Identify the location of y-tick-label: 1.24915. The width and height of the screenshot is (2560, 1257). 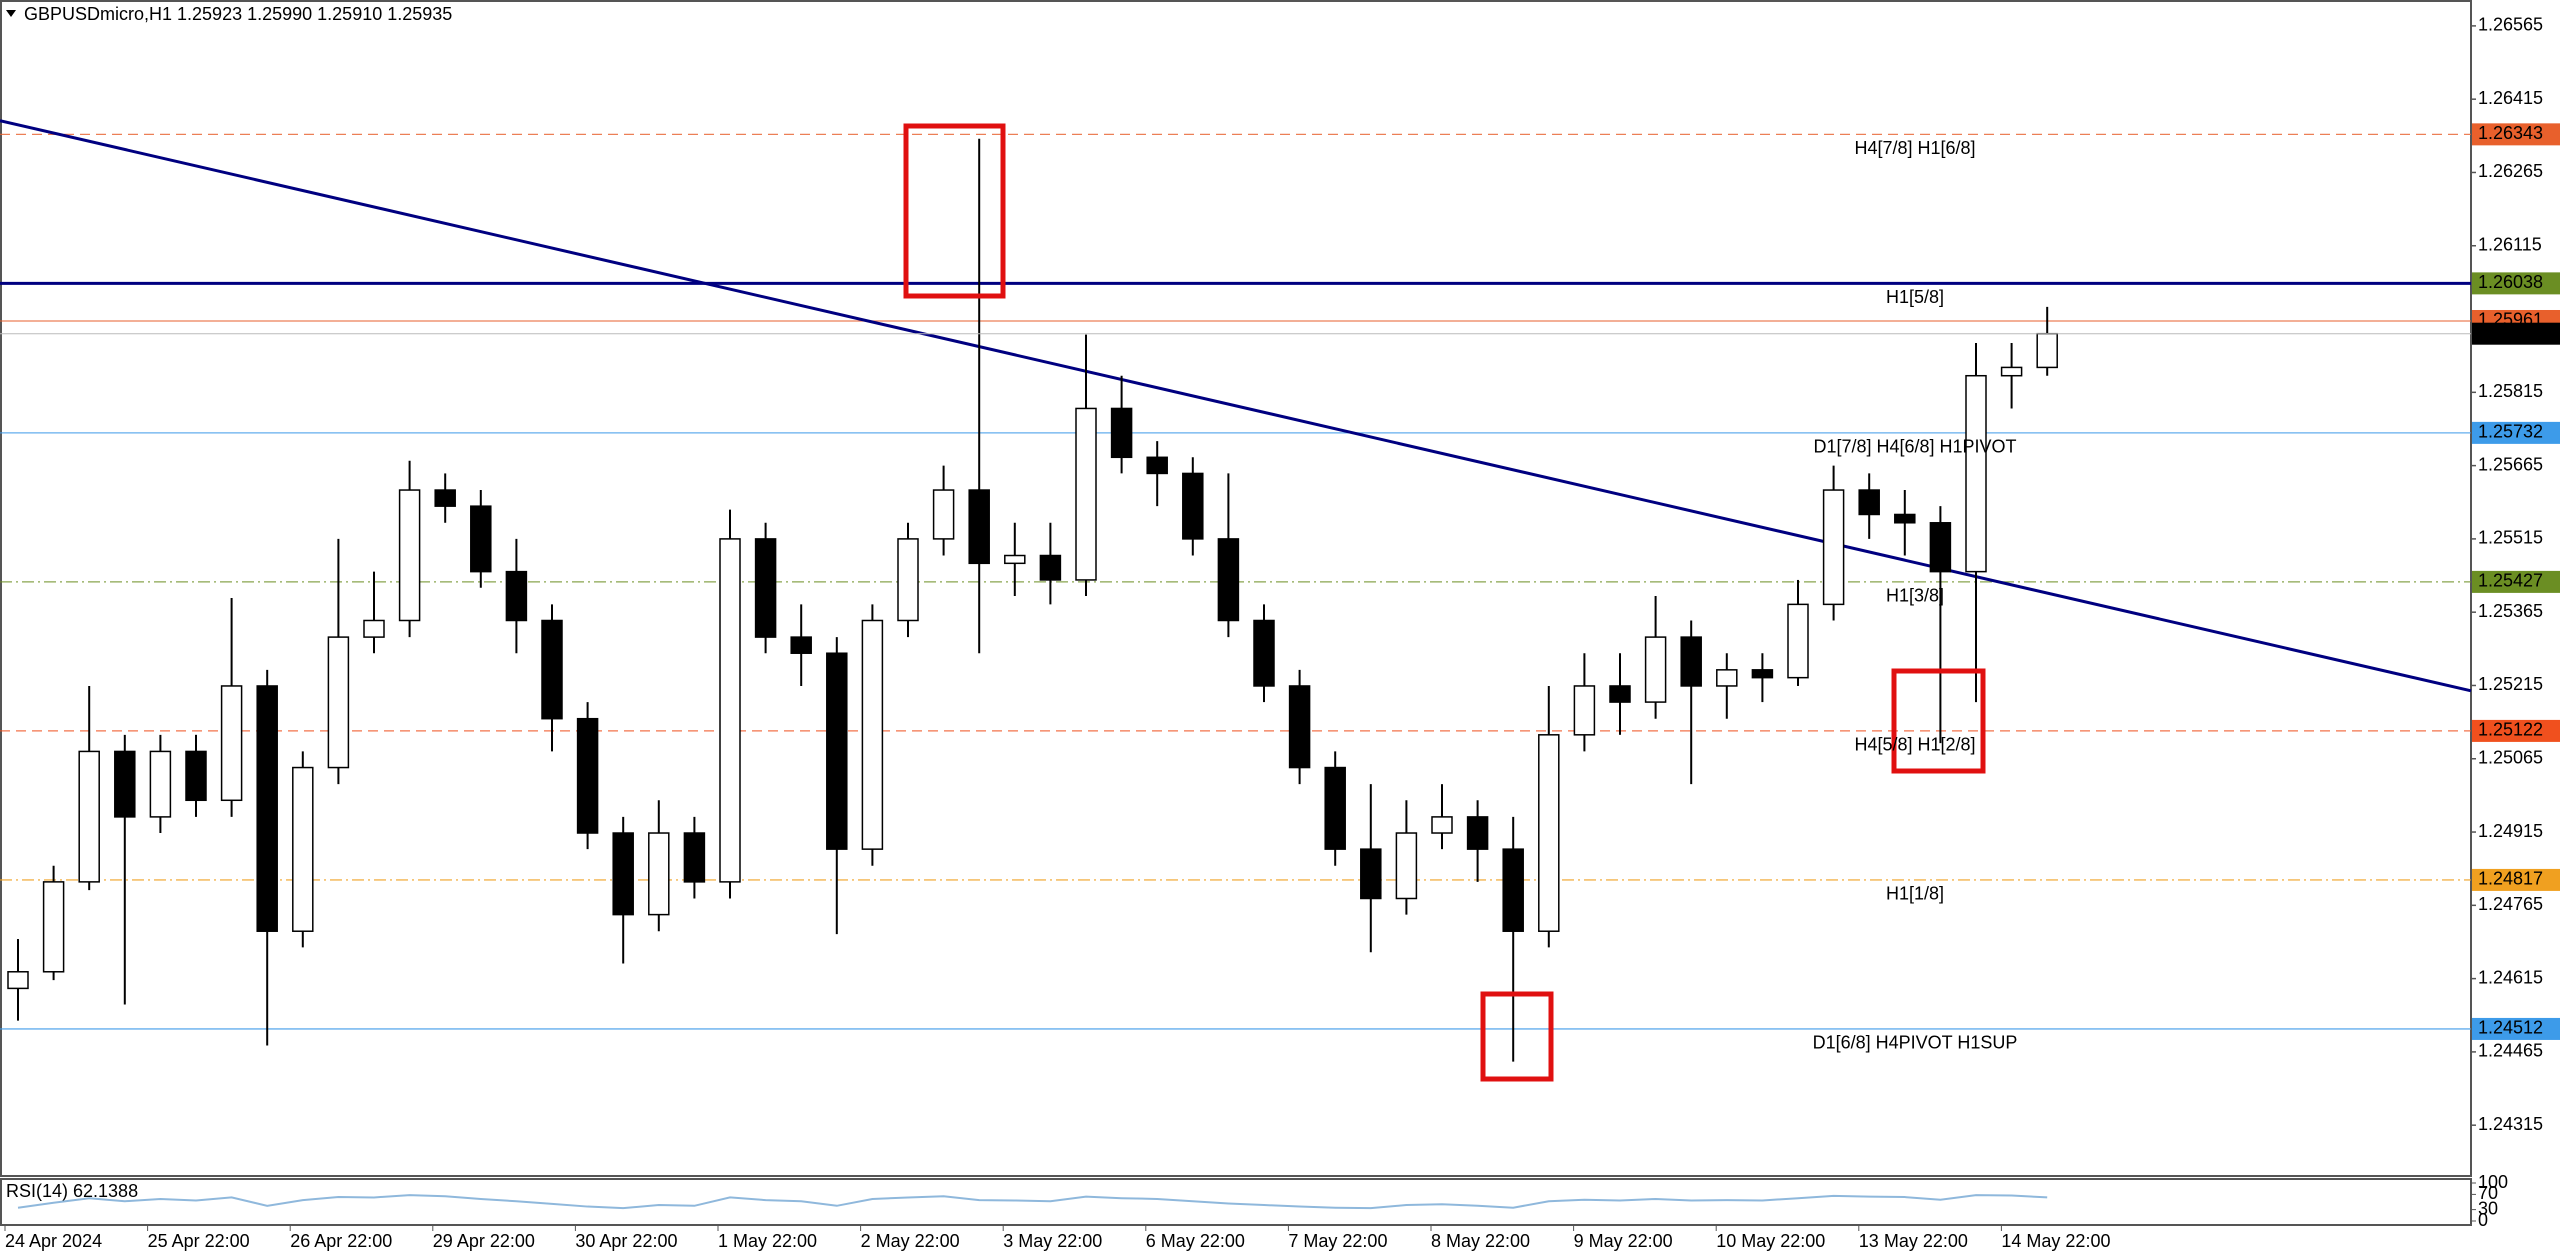
(2510, 831).